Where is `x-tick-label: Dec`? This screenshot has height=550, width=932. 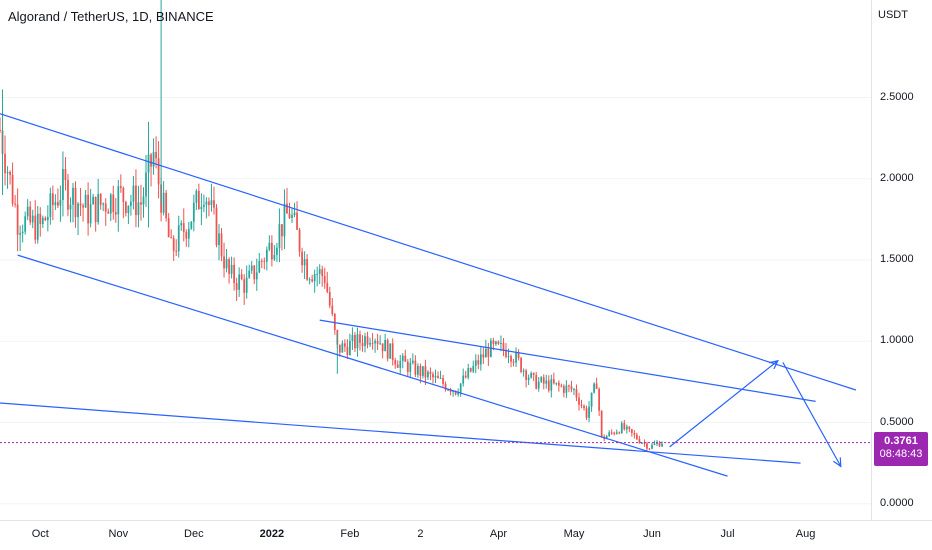 x-tick-label: Dec is located at coordinates (194, 534).